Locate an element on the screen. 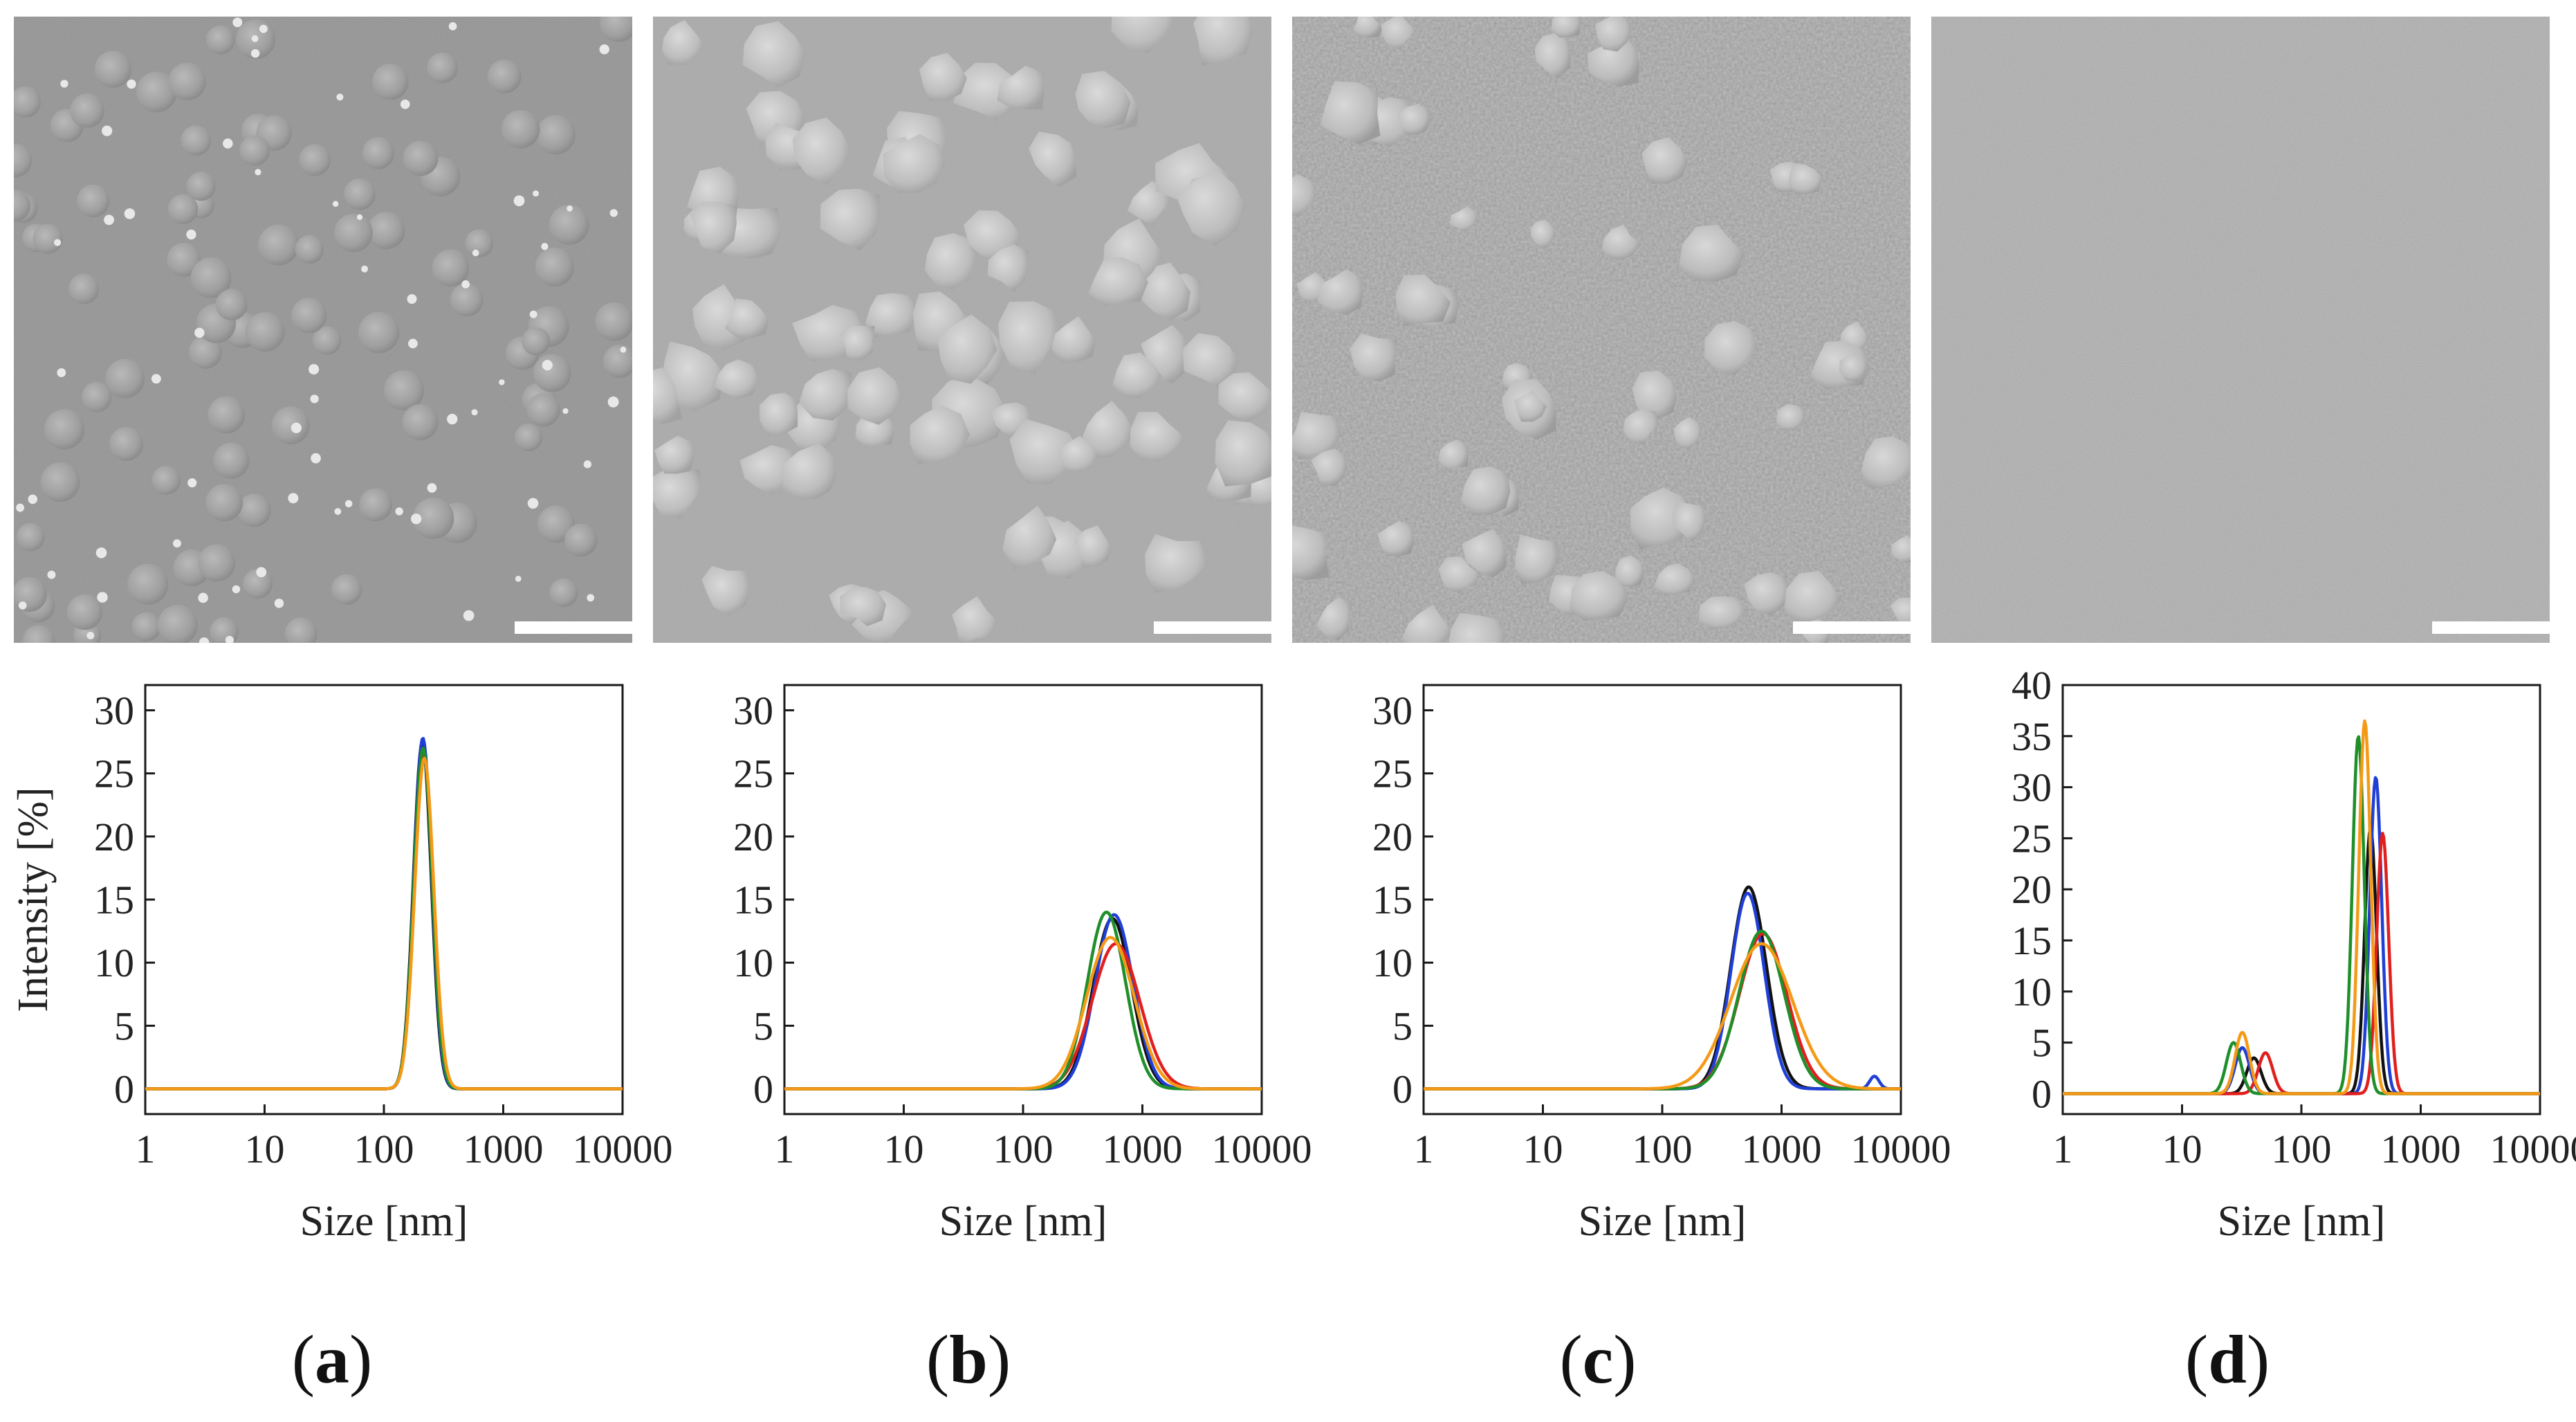  series-line-orange is located at coordinates (384, 923).